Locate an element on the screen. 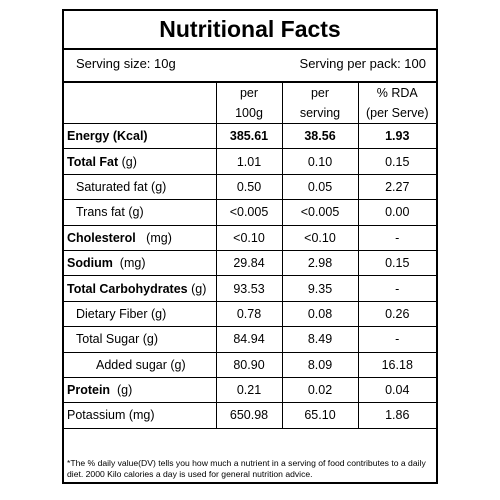  rda-value: 1.93 is located at coordinates (396, 136).